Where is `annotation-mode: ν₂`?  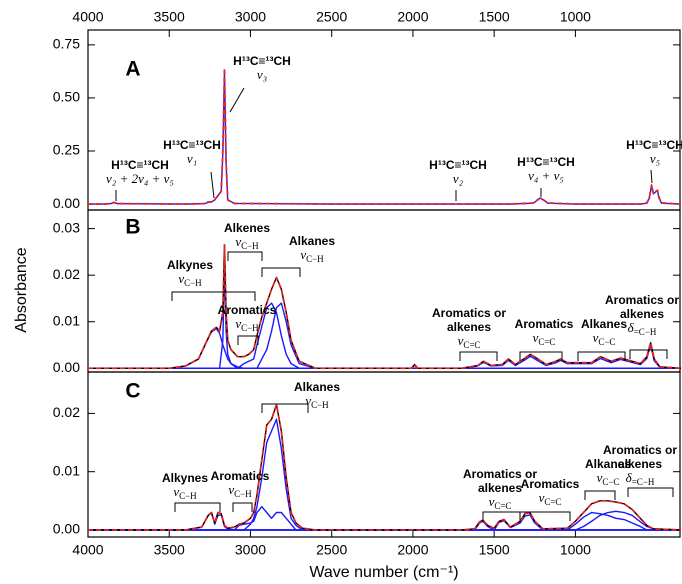 annotation-mode: ν₂ is located at coordinates (458, 178).